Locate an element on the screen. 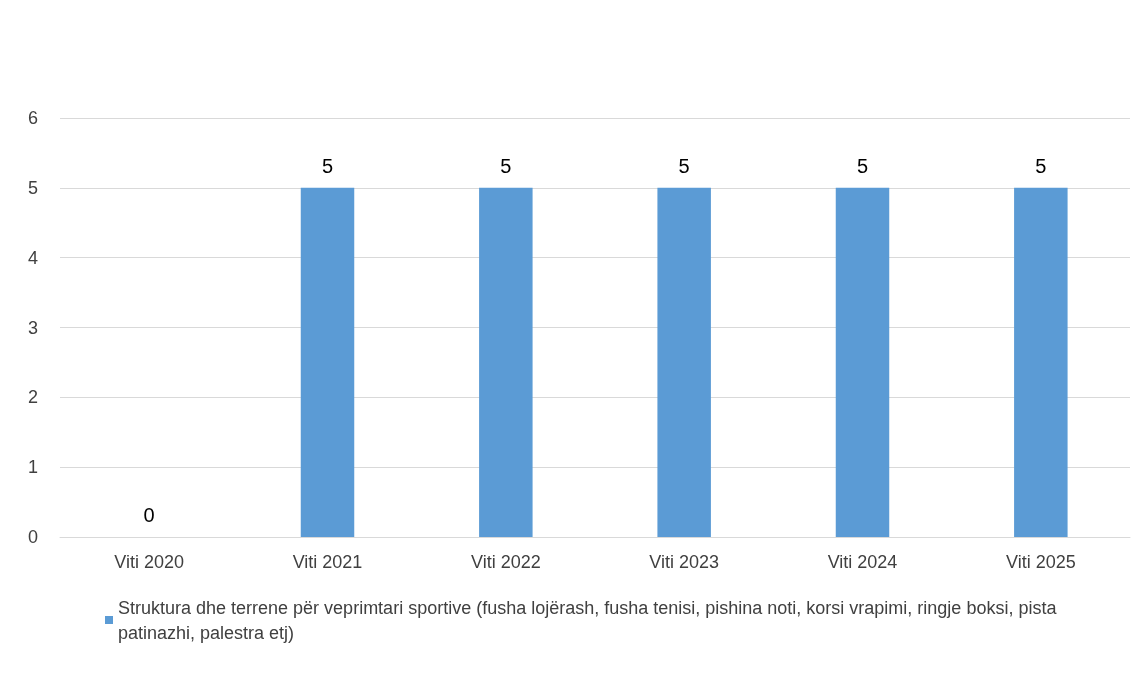 Image resolution: width=1145 pixels, height=675 pixels. x-tick-label: Viti 2020 is located at coordinates (149, 562).